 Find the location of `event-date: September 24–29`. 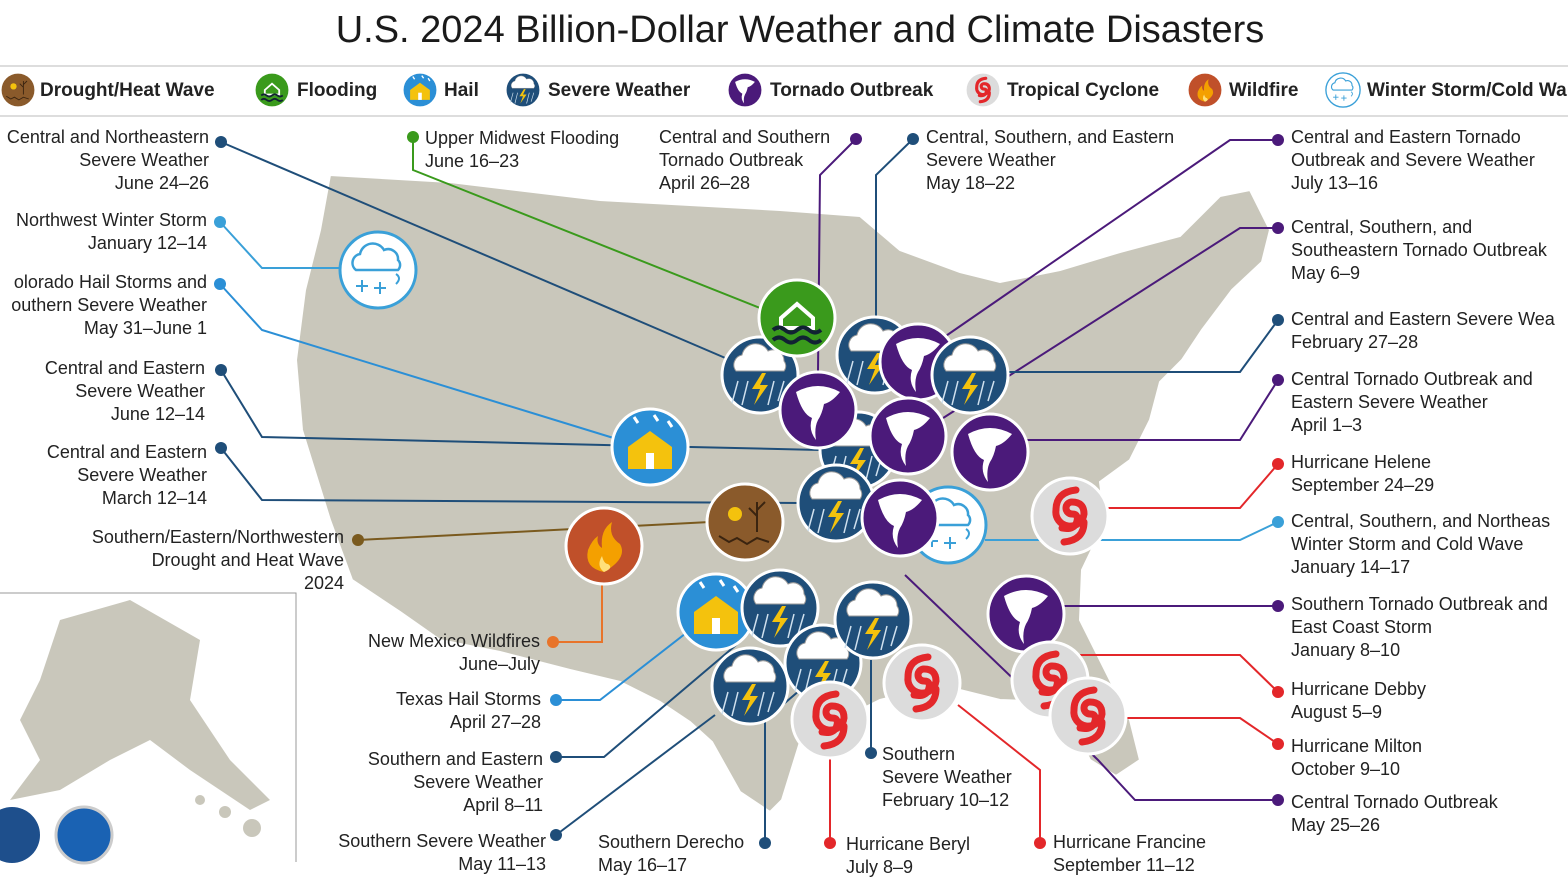

event-date: September 24–29 is located at coordinates (1362, 485).